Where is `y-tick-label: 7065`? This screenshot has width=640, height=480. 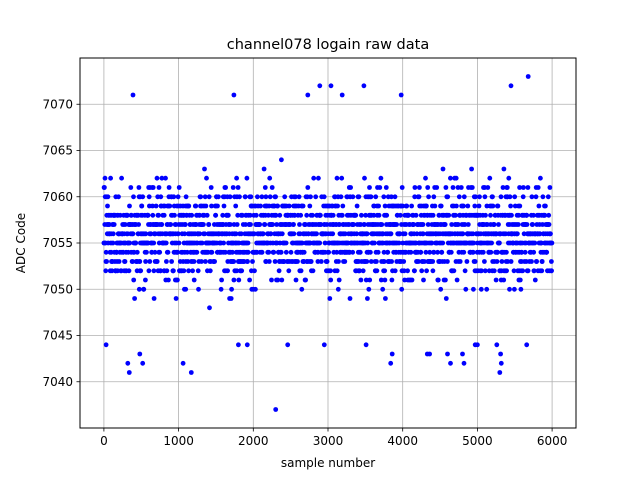
y-tick-label: 7065 is located at coordinates (57, 151).